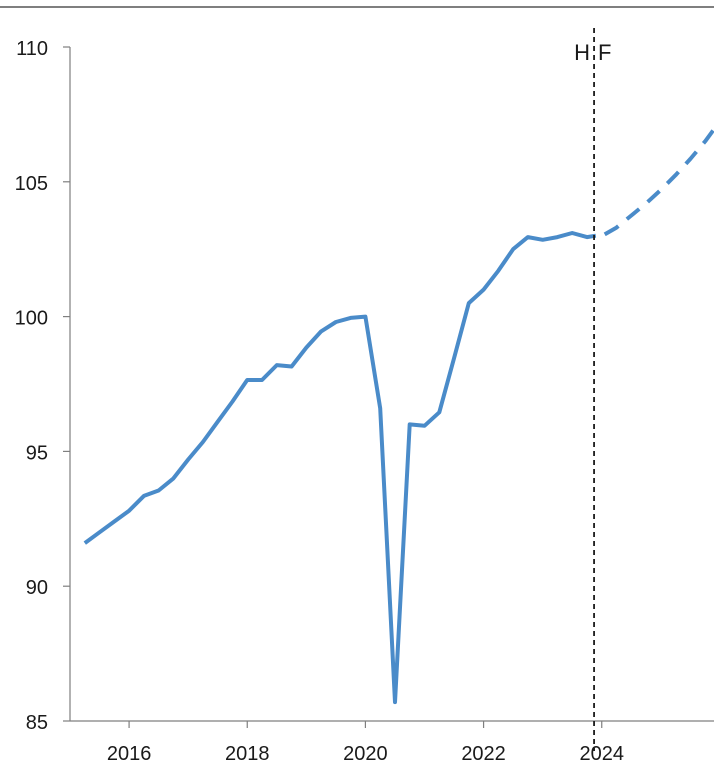 The width and height of the screenshot is (714, 765). I want to click on top-border-rule, so click(357, 7).